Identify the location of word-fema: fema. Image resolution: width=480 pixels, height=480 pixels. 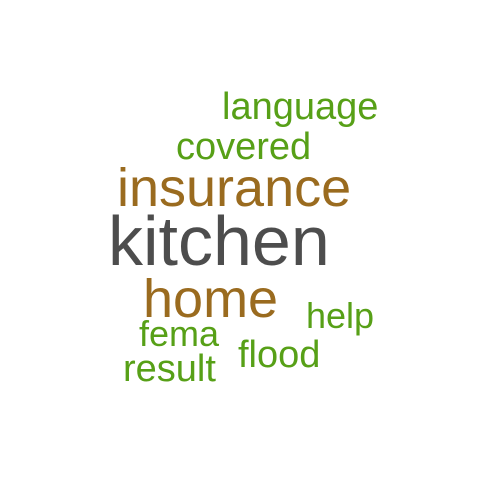
(179, 333).